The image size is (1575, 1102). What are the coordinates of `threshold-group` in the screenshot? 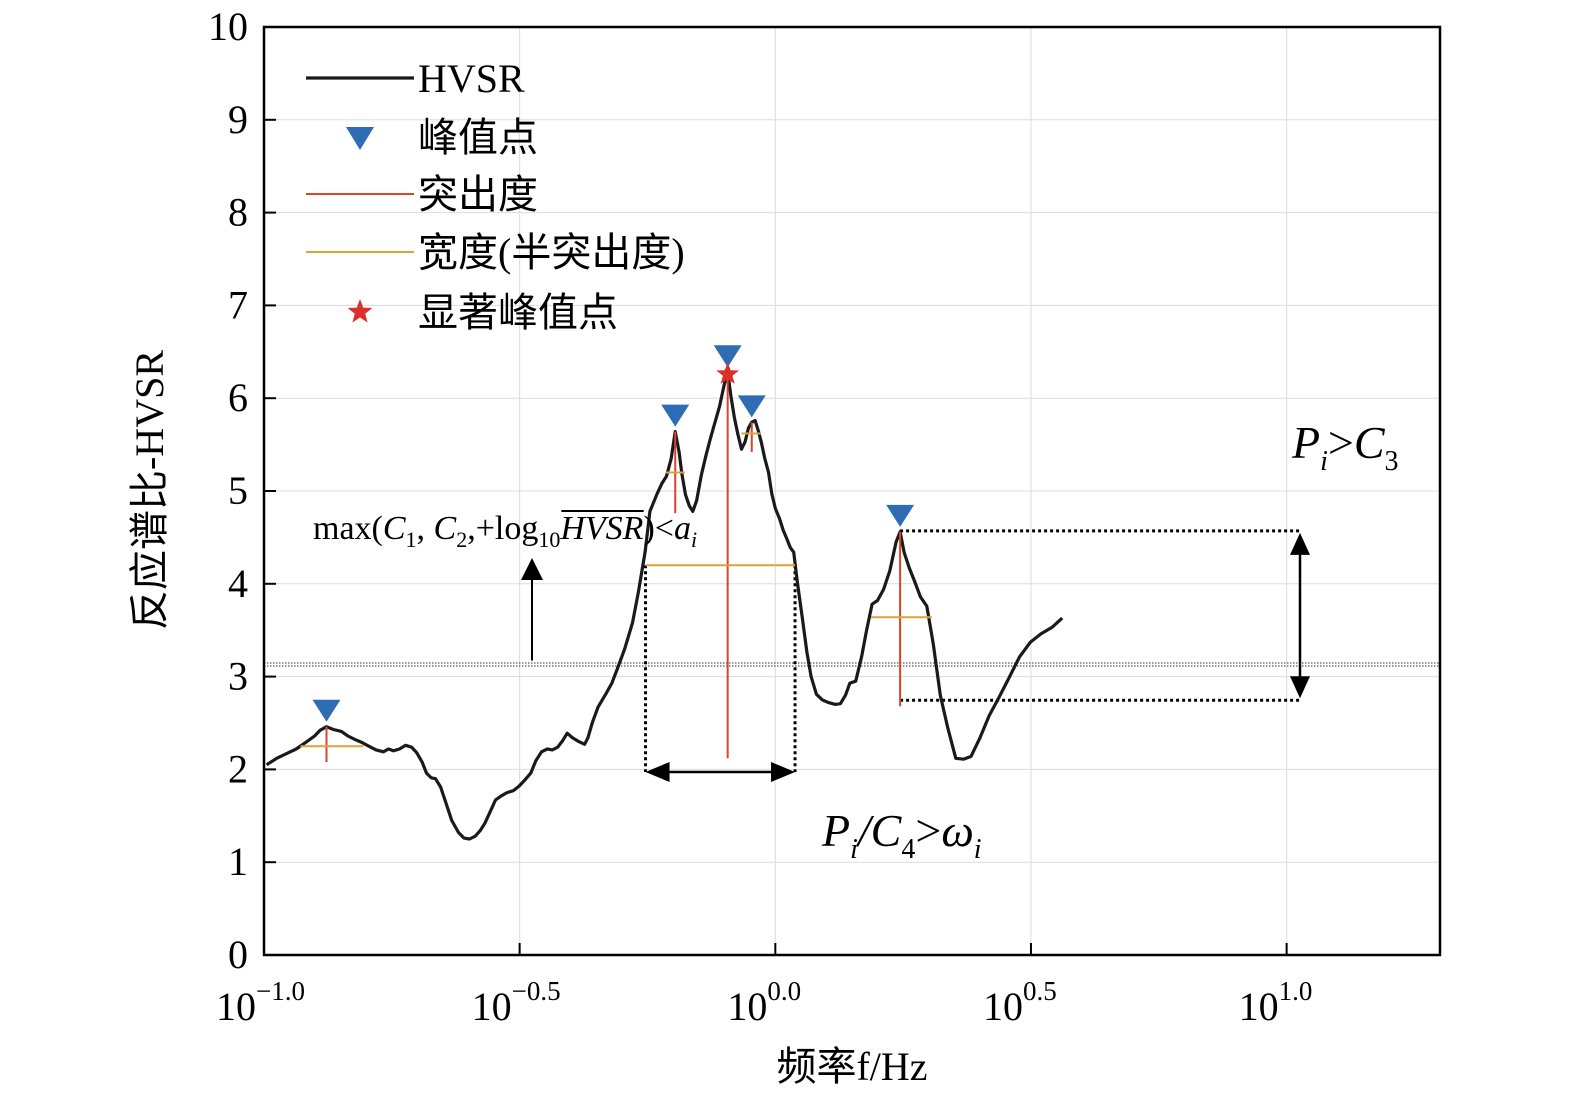 It's located at (852, 612).